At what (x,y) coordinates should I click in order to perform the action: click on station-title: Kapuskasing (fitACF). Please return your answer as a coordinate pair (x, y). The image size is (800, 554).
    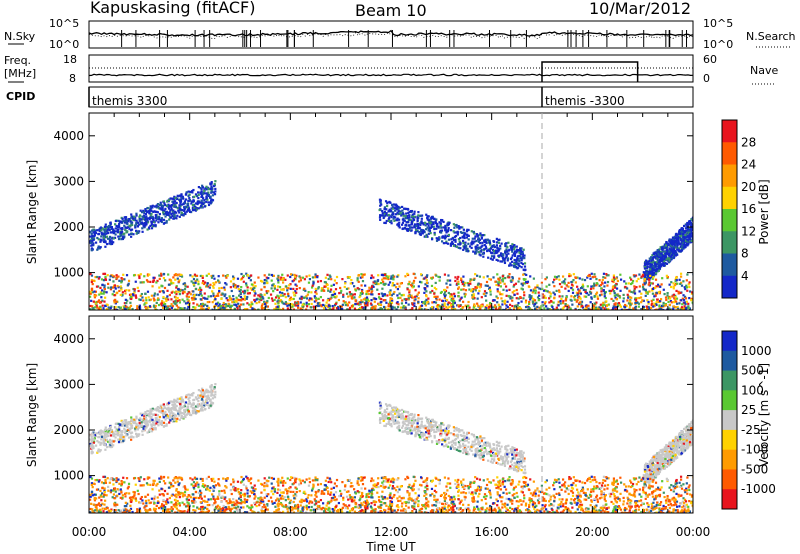
    Looking at the image, I should click on (172, 8).